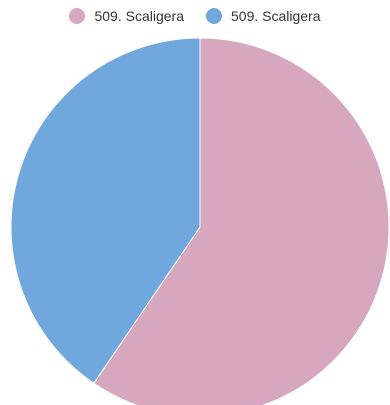  What do you see at coordinates (276, 16) in the screenshot?
I see `legend-label-2: 509. Scaligera` at bounding box center [276, 16].